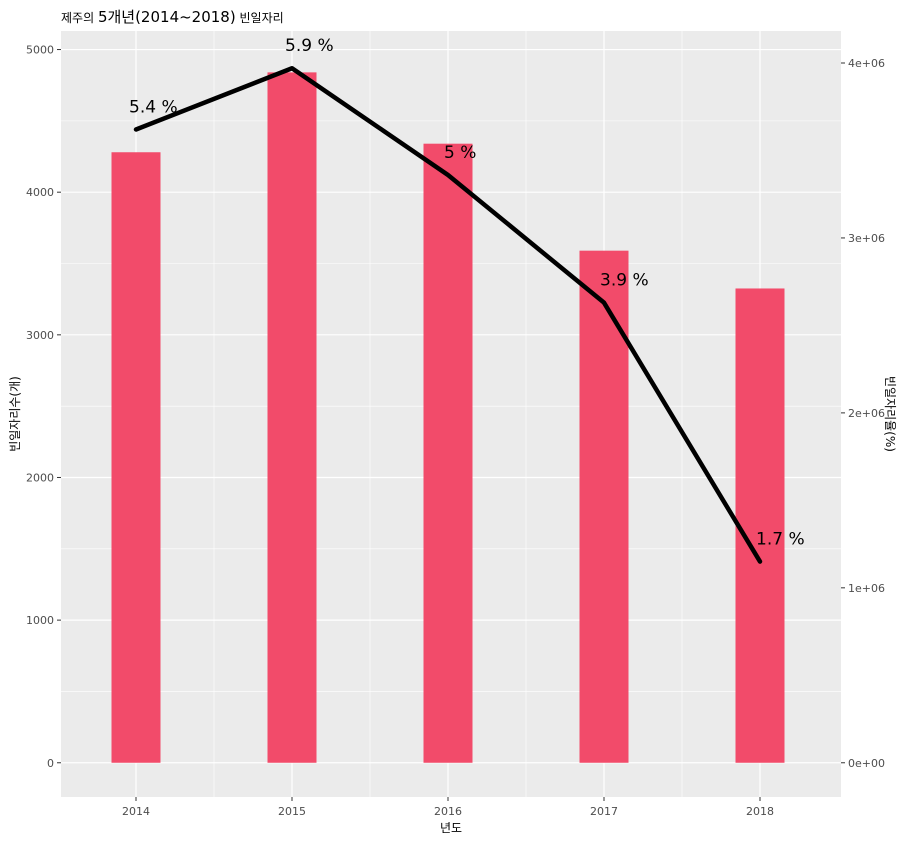 The height and width of the screenshot is (842, 909). I want to click on data-label-2014: 5.4 %, so click(153, 107).